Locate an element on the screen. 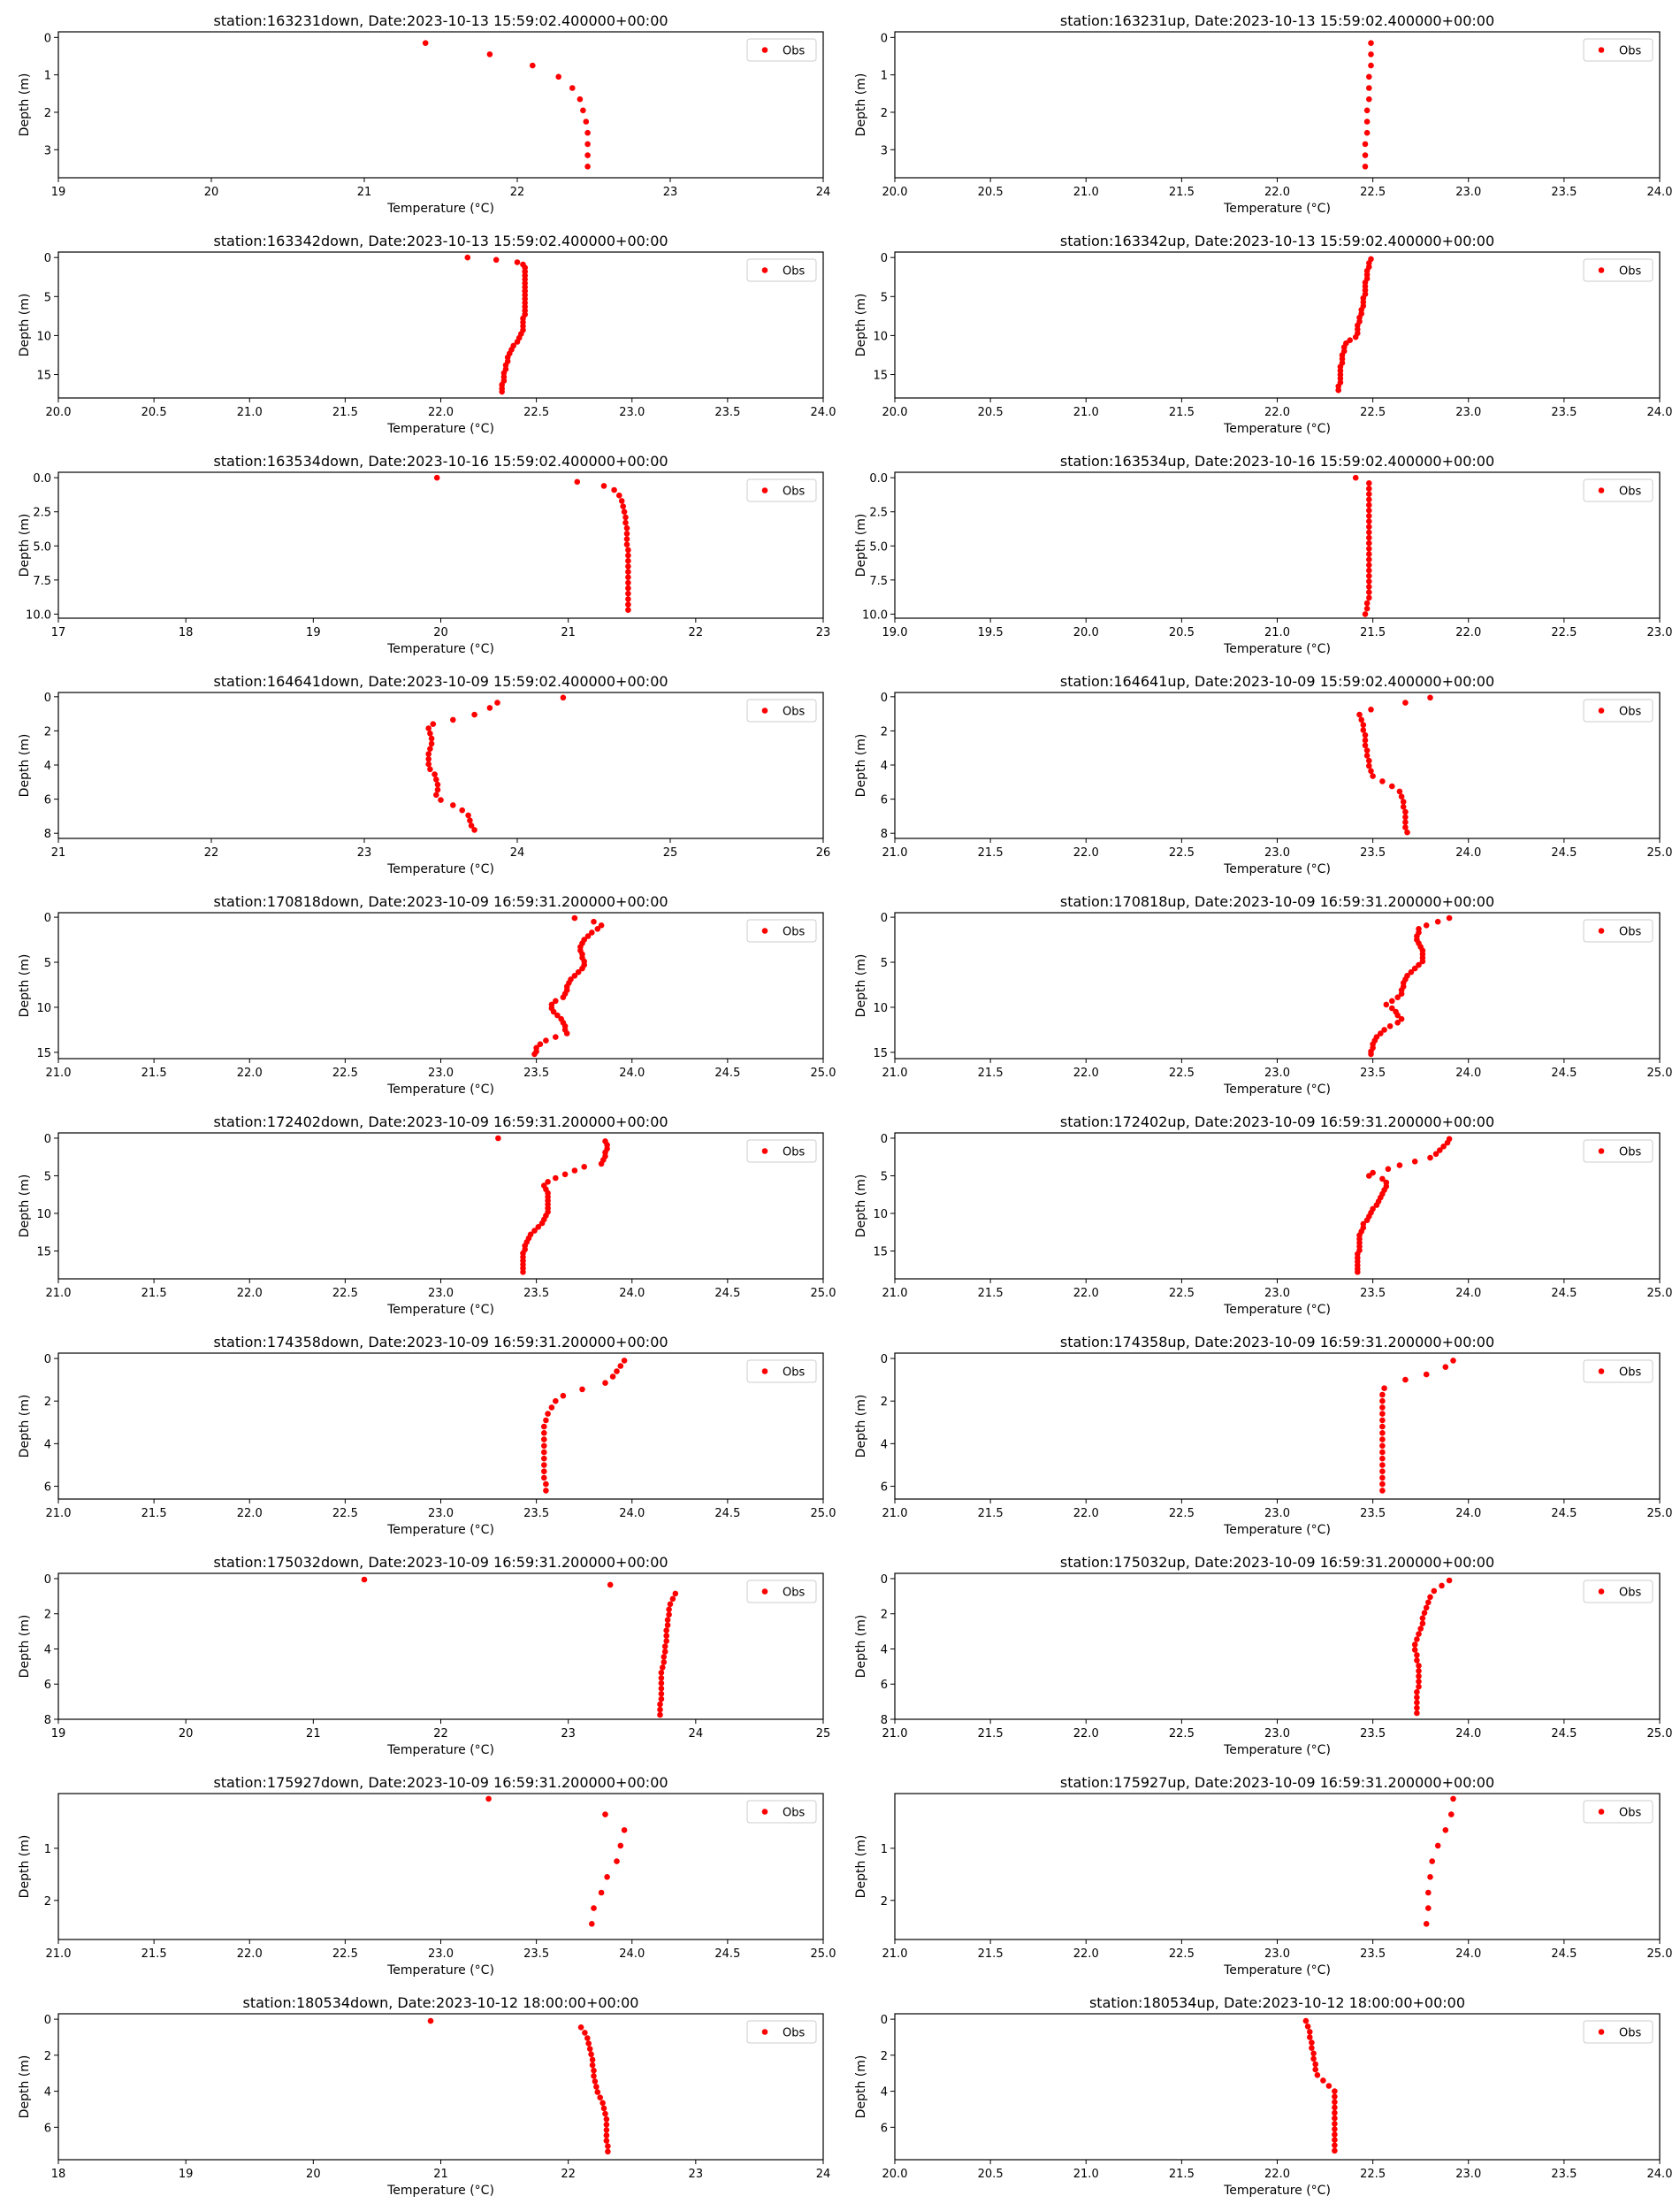  y-tick-label: 15 is located at coordinates (880, 1053).